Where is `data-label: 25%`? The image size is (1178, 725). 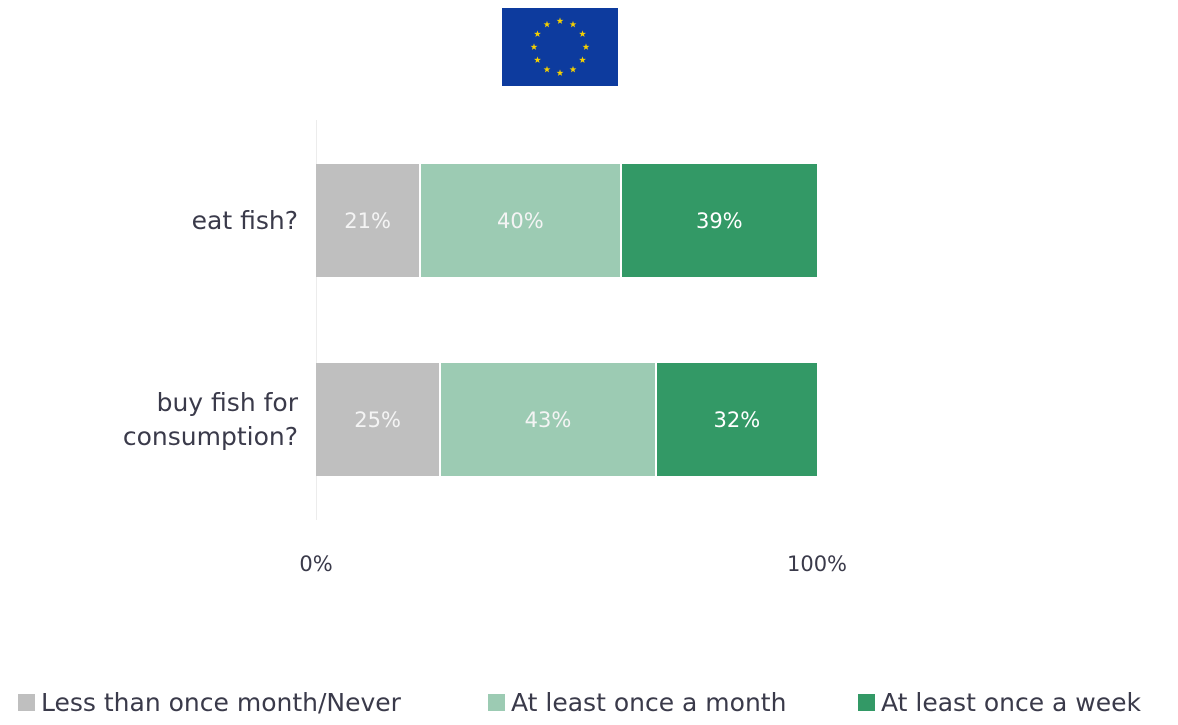
data-label: 25% is located at coordinates (377, 419).